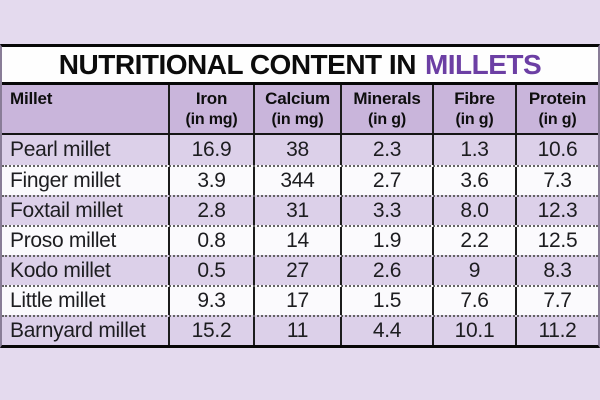 The height and width of the screenshot is (400, 600). Describe the element at coordinates (386, 150) in the screenshot. I see `minerals-value-cell: 2.3` at that location.